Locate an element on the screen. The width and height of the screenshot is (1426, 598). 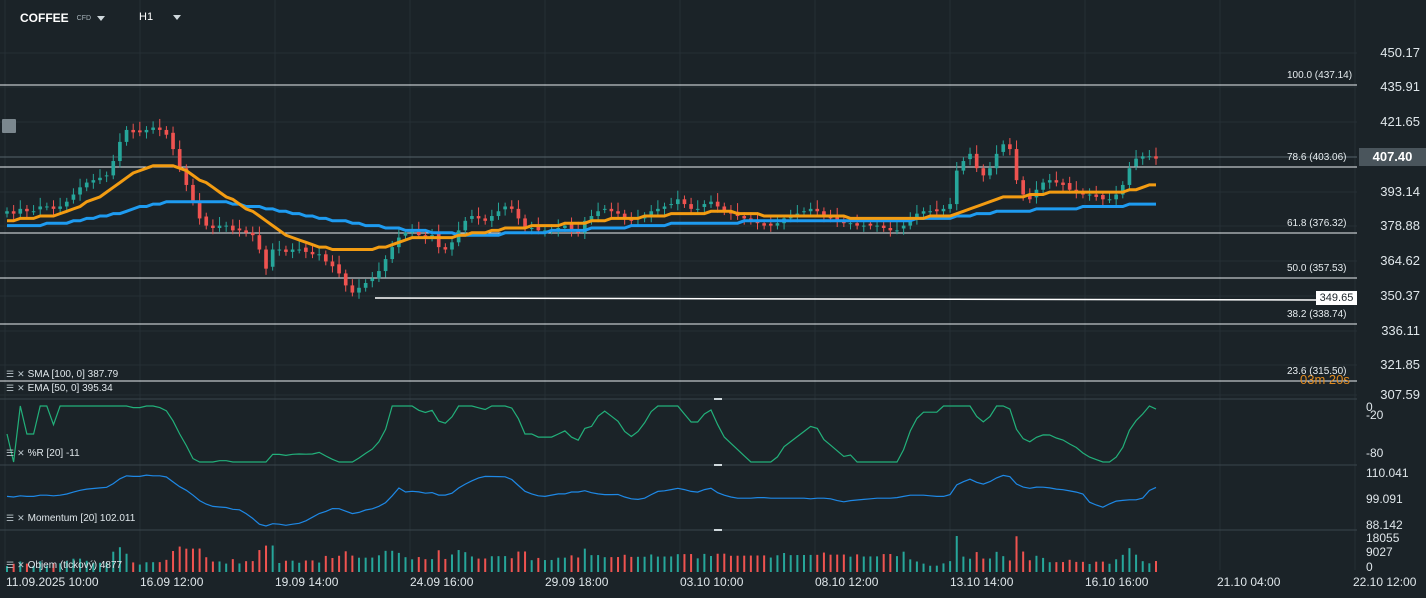
vol-axis-mid: 9027 is located at coordinates (1379, 552).